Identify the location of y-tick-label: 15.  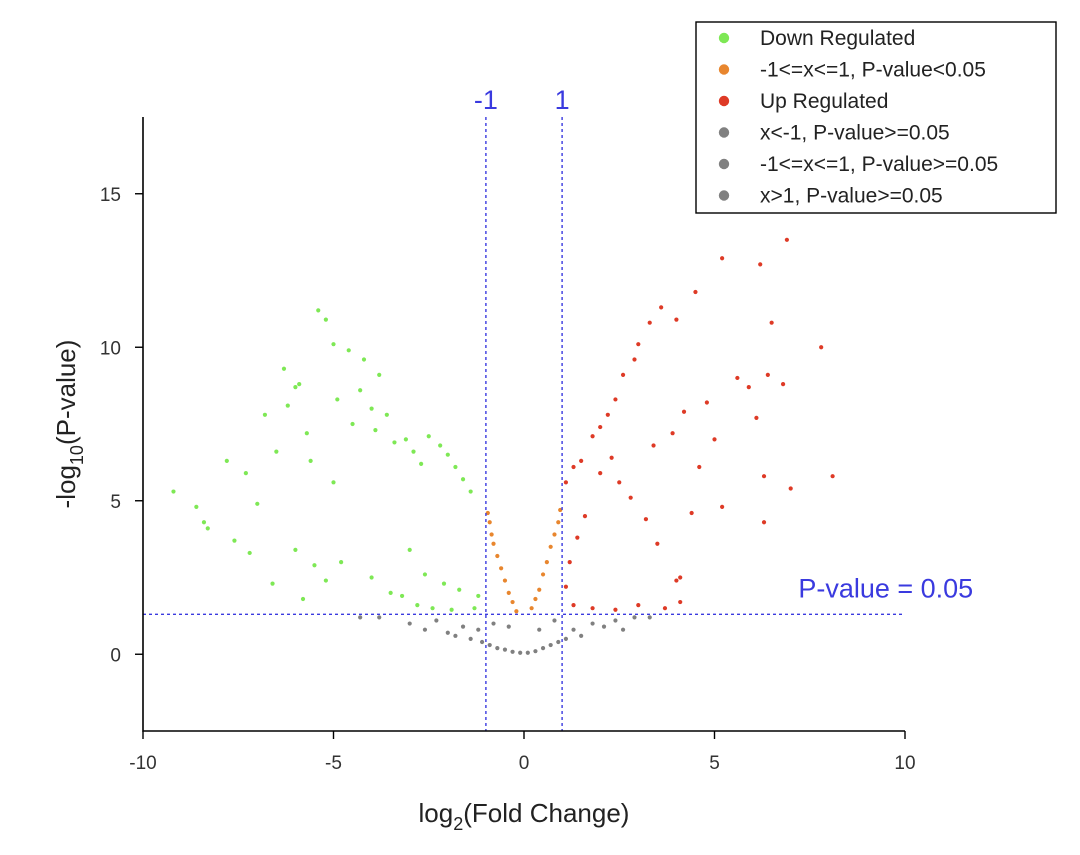
(110, 195).